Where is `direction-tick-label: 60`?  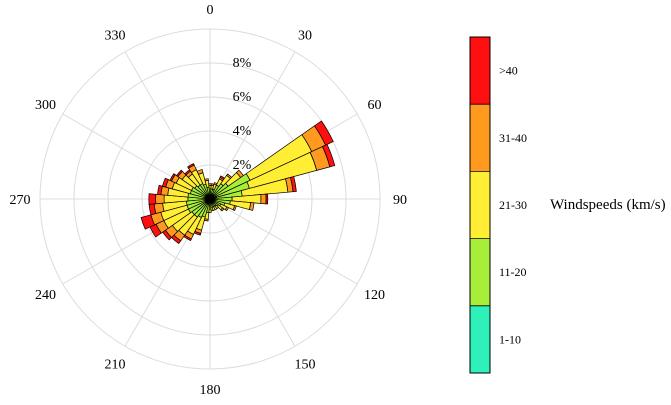 direction-tick-label: 60 is located at coordinates (375, 105).